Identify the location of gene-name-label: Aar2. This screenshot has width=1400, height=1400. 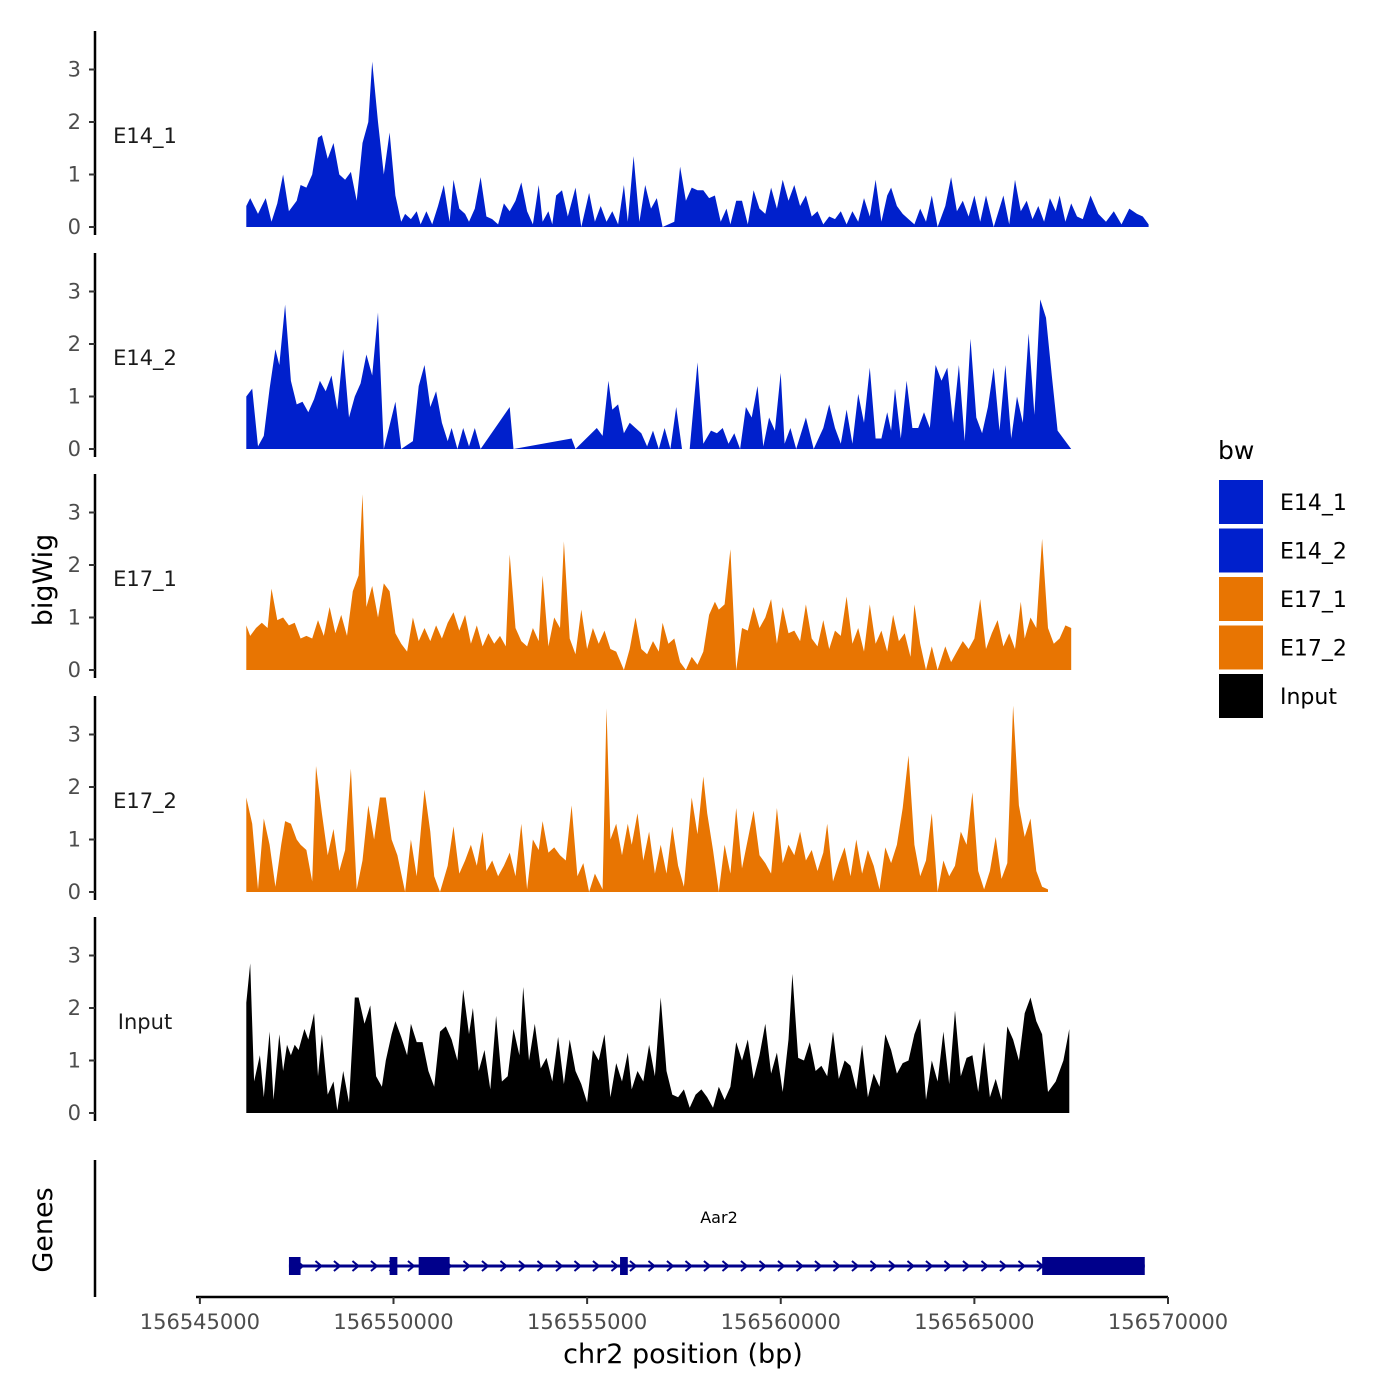
(719, 1217).